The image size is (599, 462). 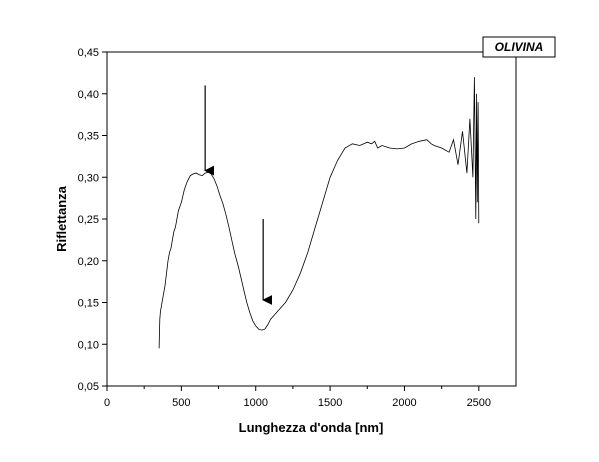 What do you see at coordinates (88, 178) in the screenshot?
I see `y-tick-label: 0,30` at bounding box center [88, 178].